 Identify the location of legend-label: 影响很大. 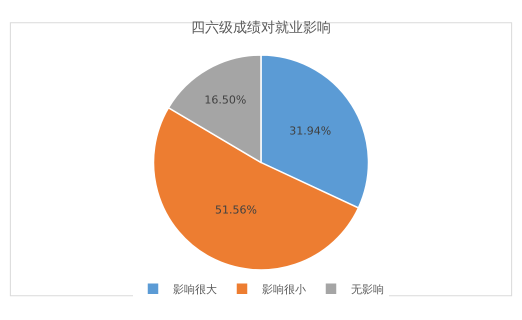
(195, 289).